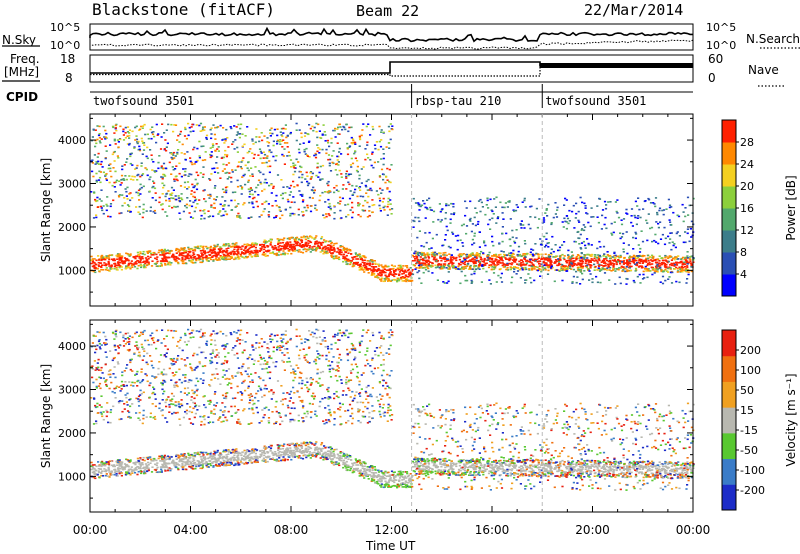 The width and height of the screenshot is (800, 554). I want to click on cpid-segment-label: twofsound 3501, so click(143, 101).